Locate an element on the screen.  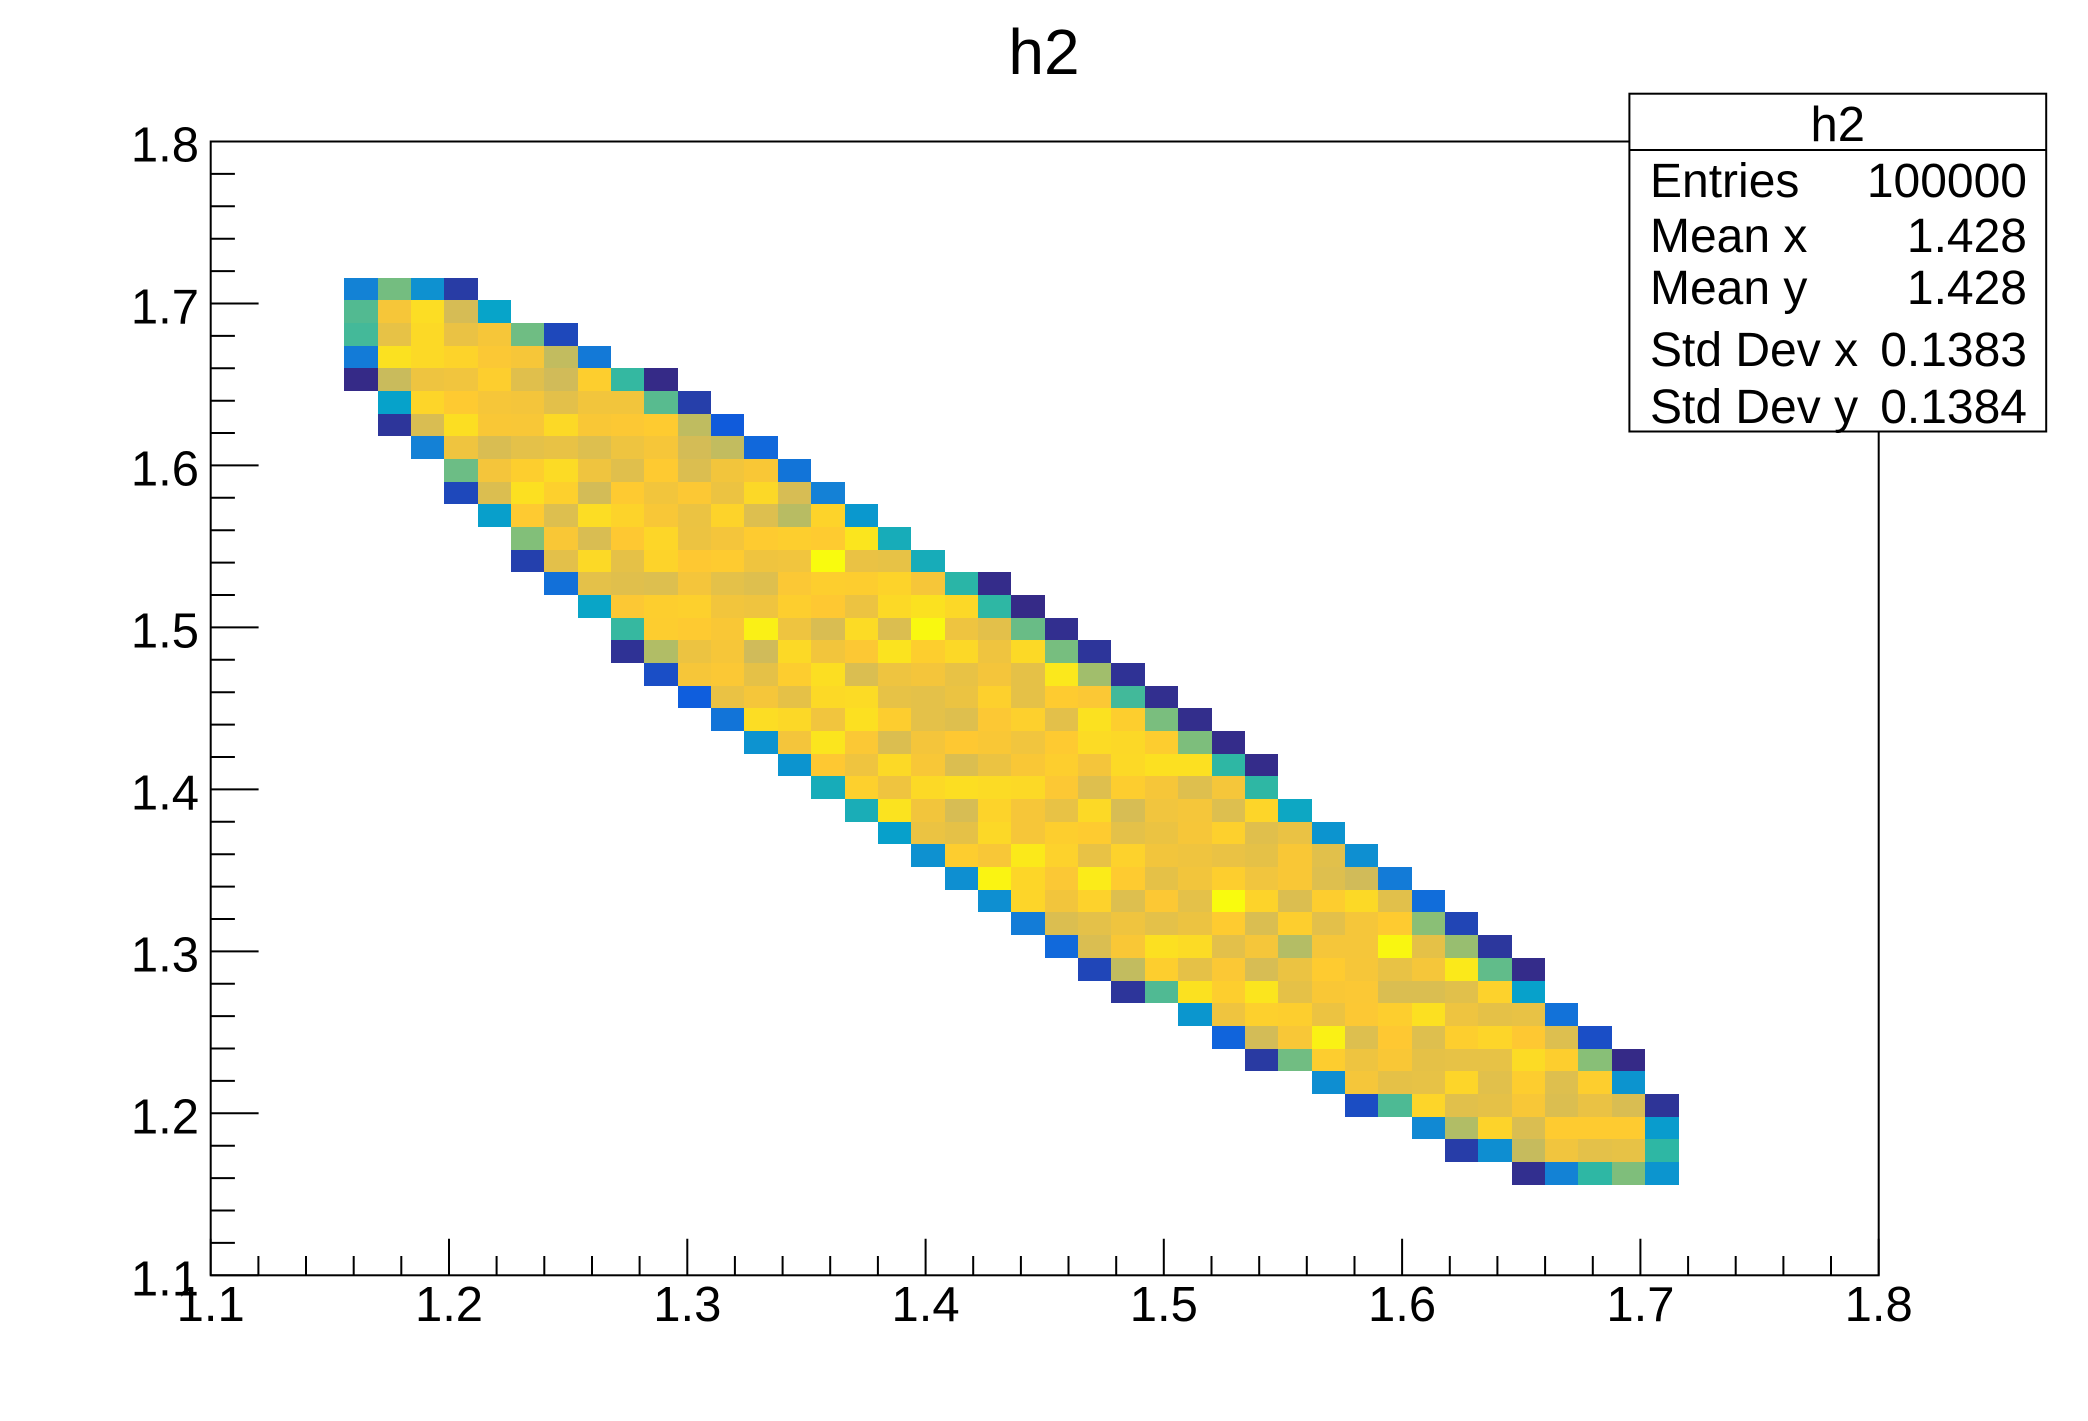
svg-text: 0.1384 is located at coordinates (1953, 407).